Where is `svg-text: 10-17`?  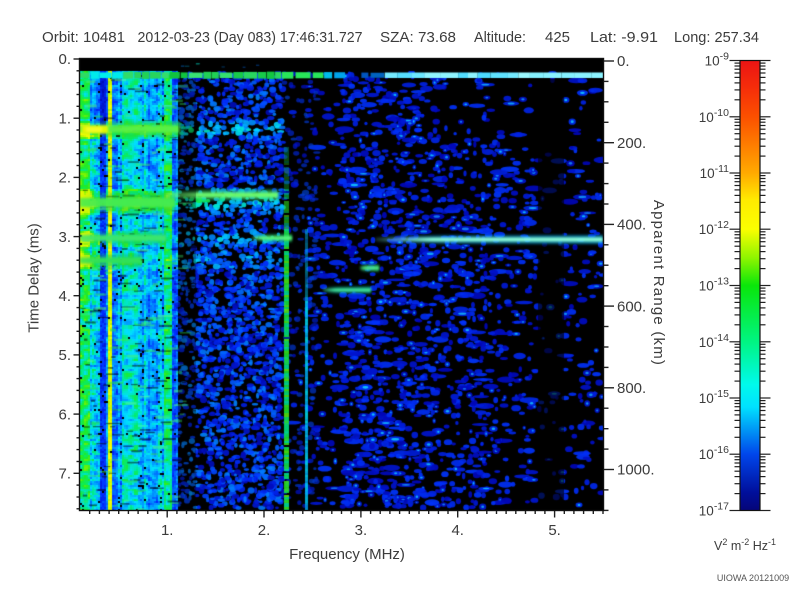 svg-text: 10-17 is located at coordinates (714, 510).